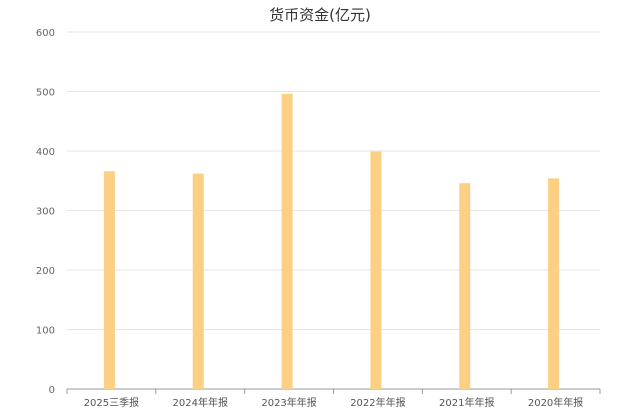  What do you see at coordinates (555, 402) in the screenshot?
I see `x-tick-label: 2020年年报` at bounding box center [555, 402].